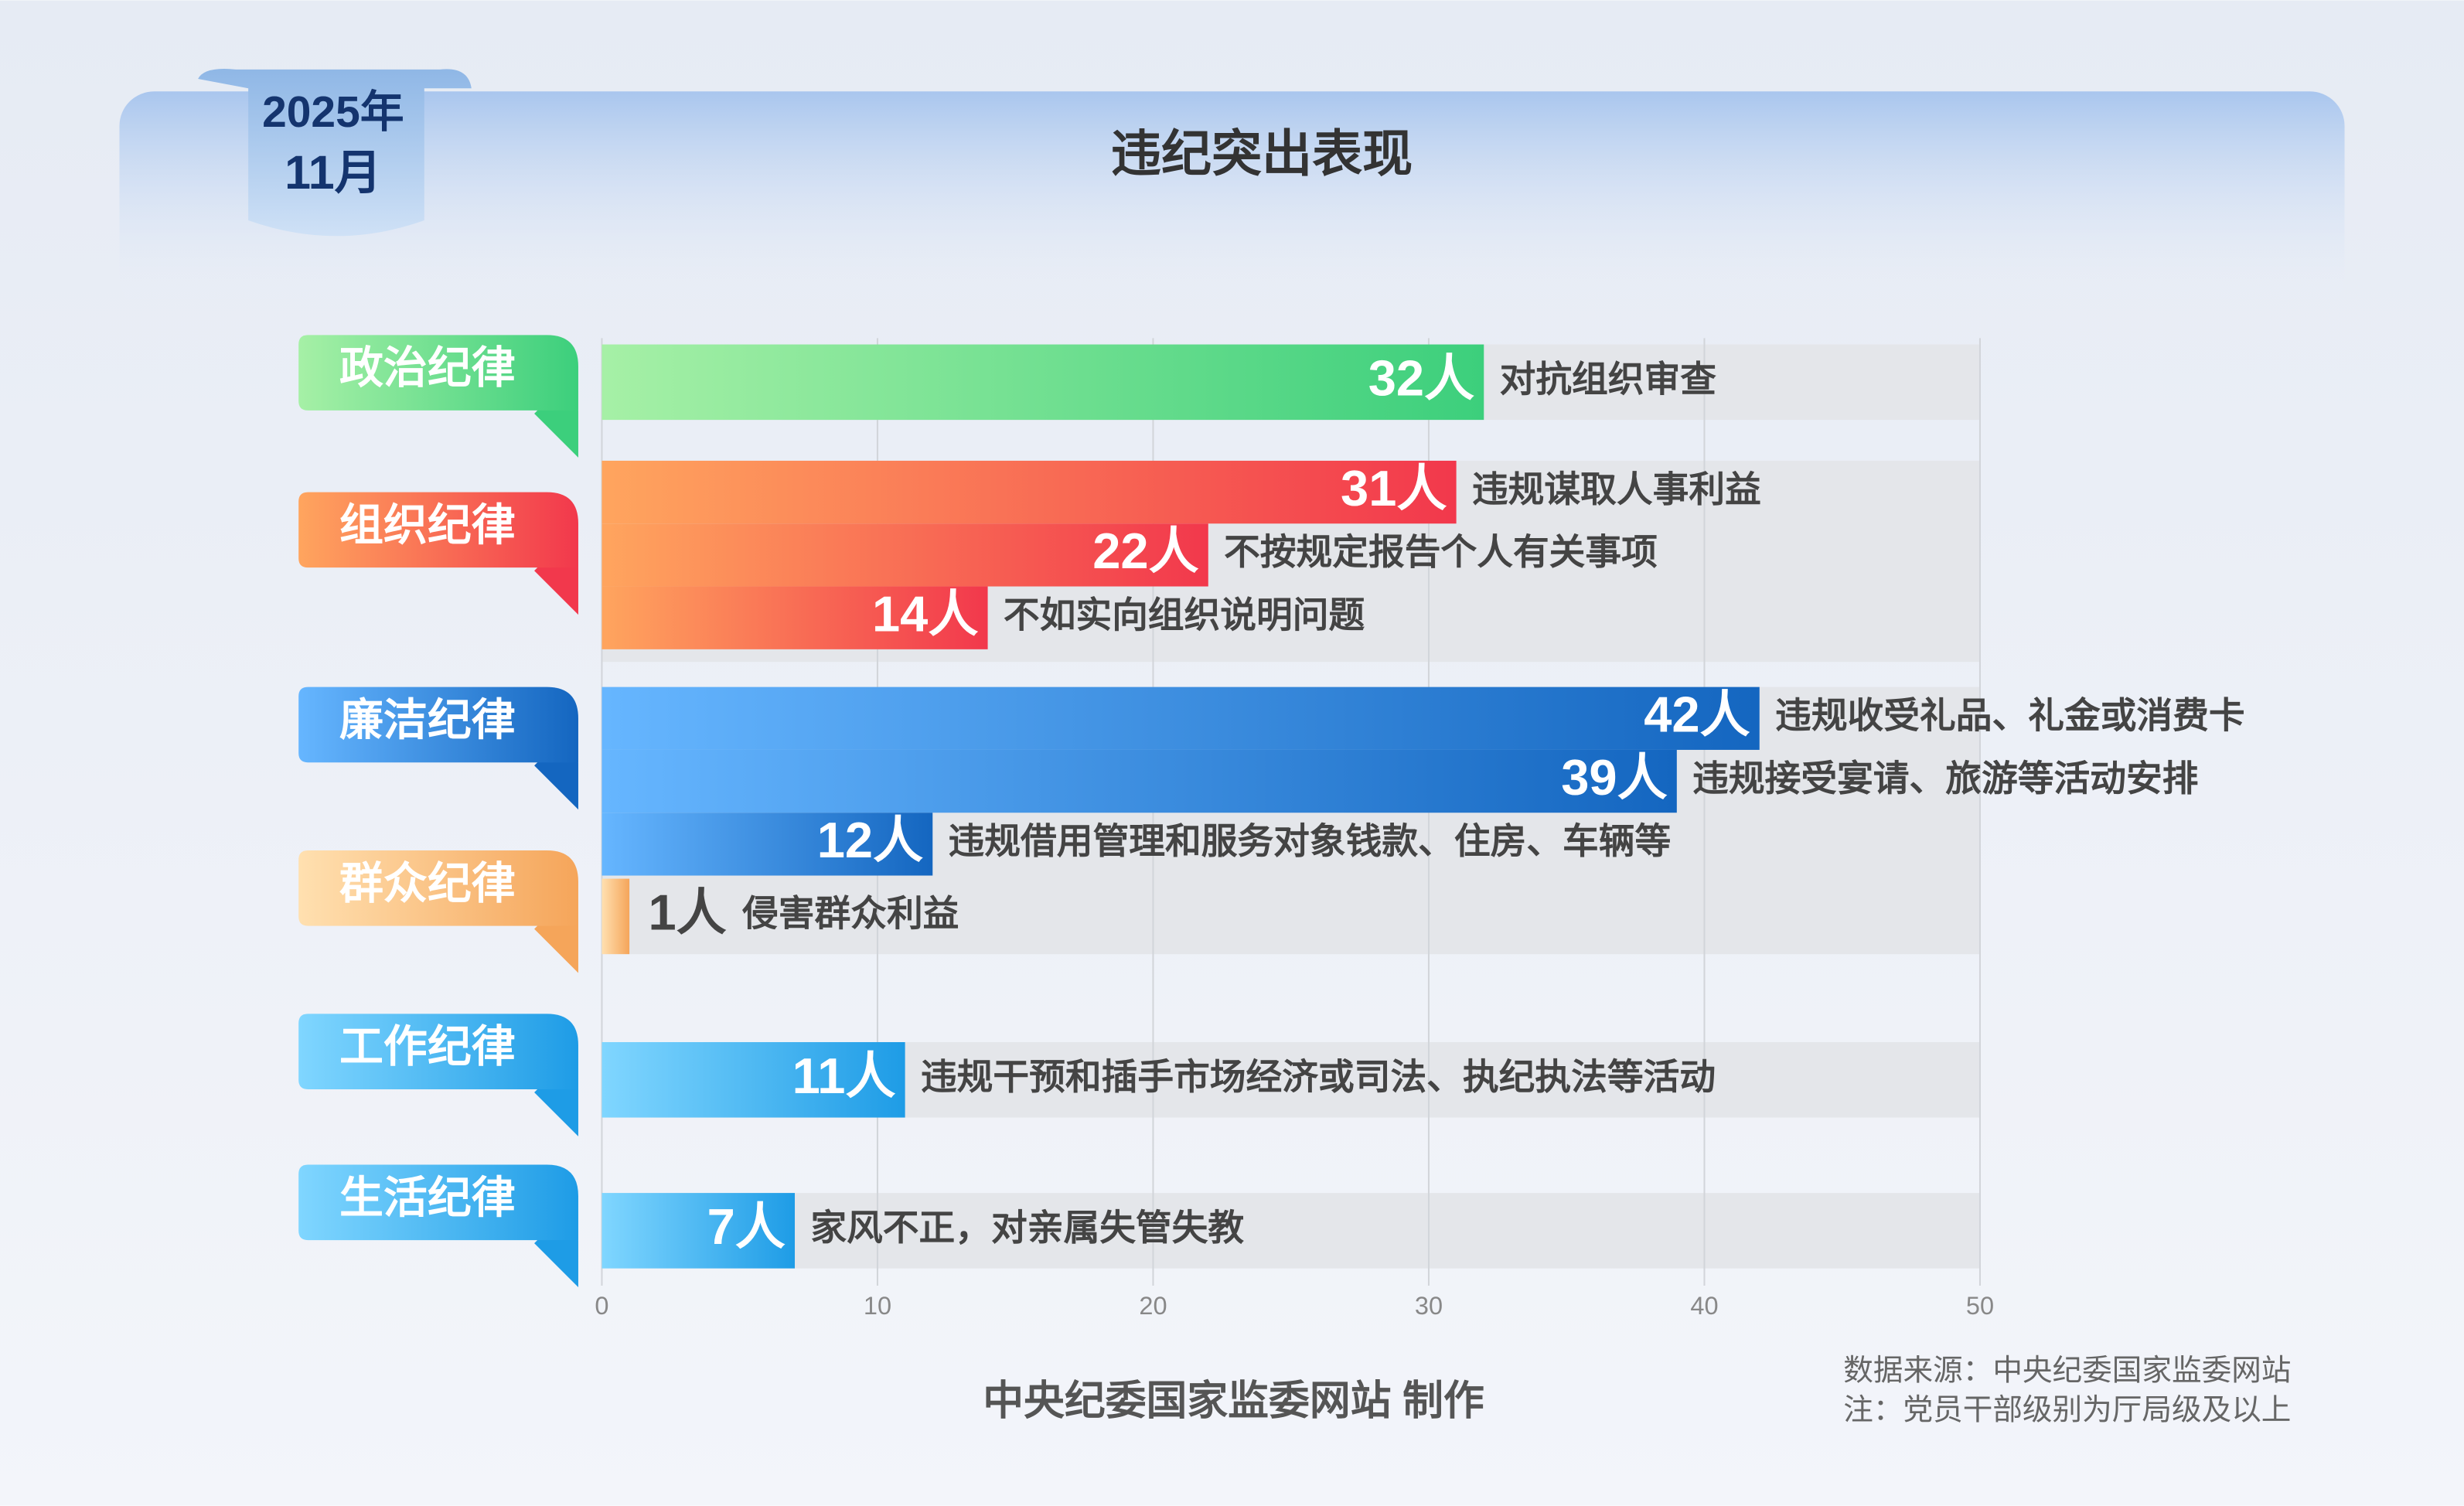 Image resolution: width=2464 pixels, height=1506 pixels. I want to click on x-tick-label: 20, so click(1153, 1306).